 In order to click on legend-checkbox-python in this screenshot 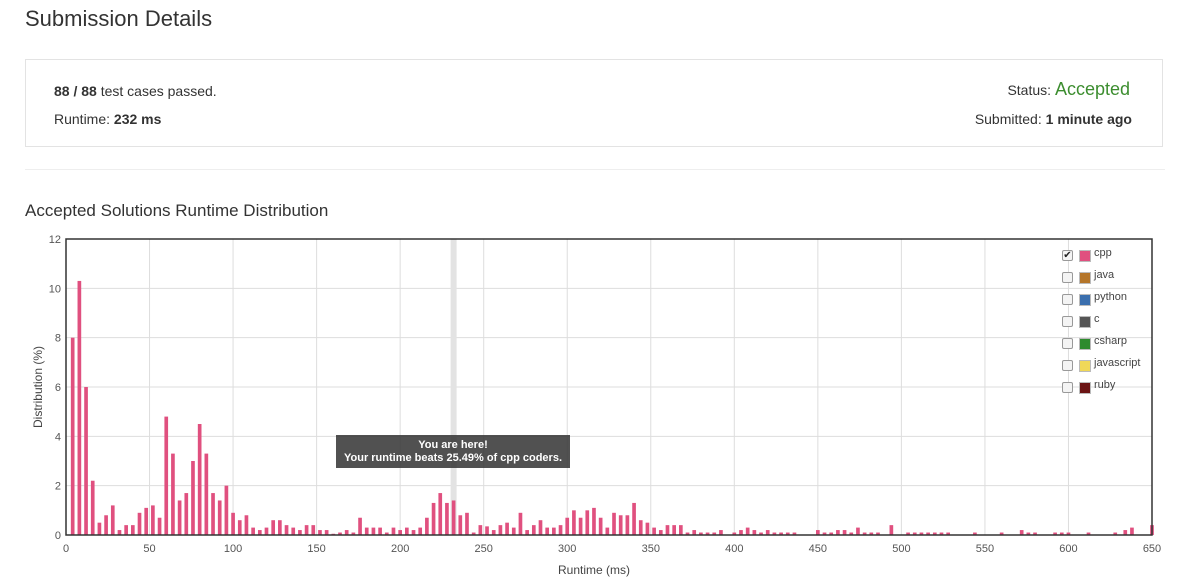, I will do `click(1067, 299)`.